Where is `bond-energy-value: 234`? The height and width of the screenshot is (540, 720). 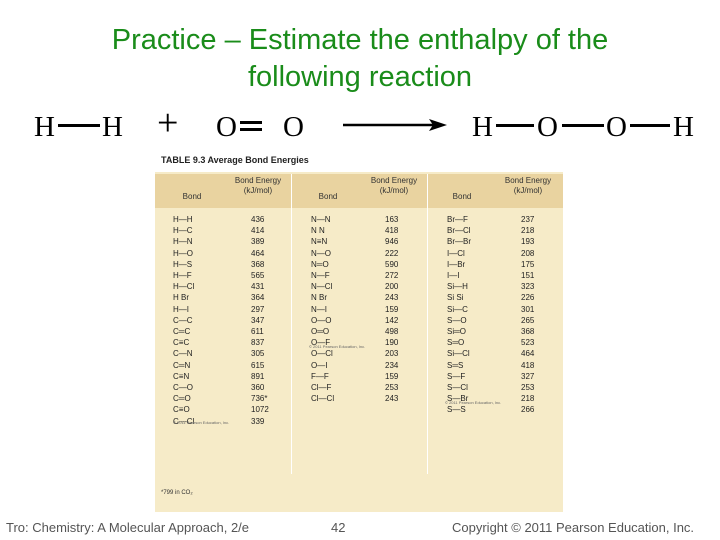 bond-energy-value: 234 is located at coordinates (392, 365).